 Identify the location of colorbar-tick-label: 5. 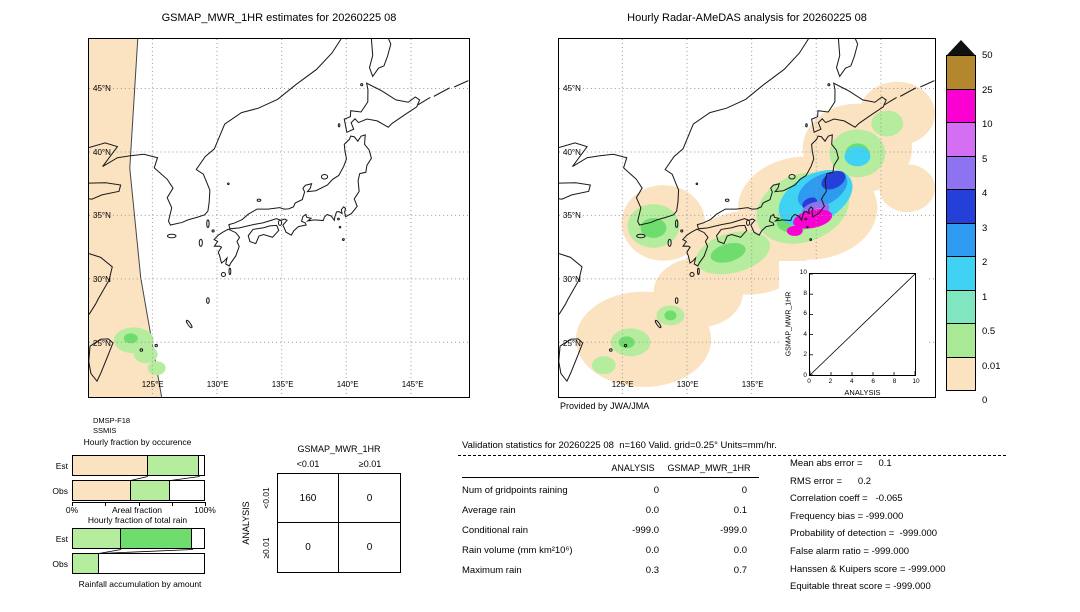
(985, 159).